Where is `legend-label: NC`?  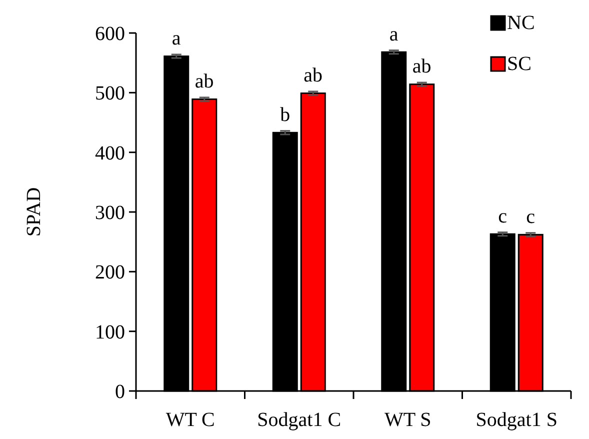 legend-label: NC is located at coordinates (521, 23).